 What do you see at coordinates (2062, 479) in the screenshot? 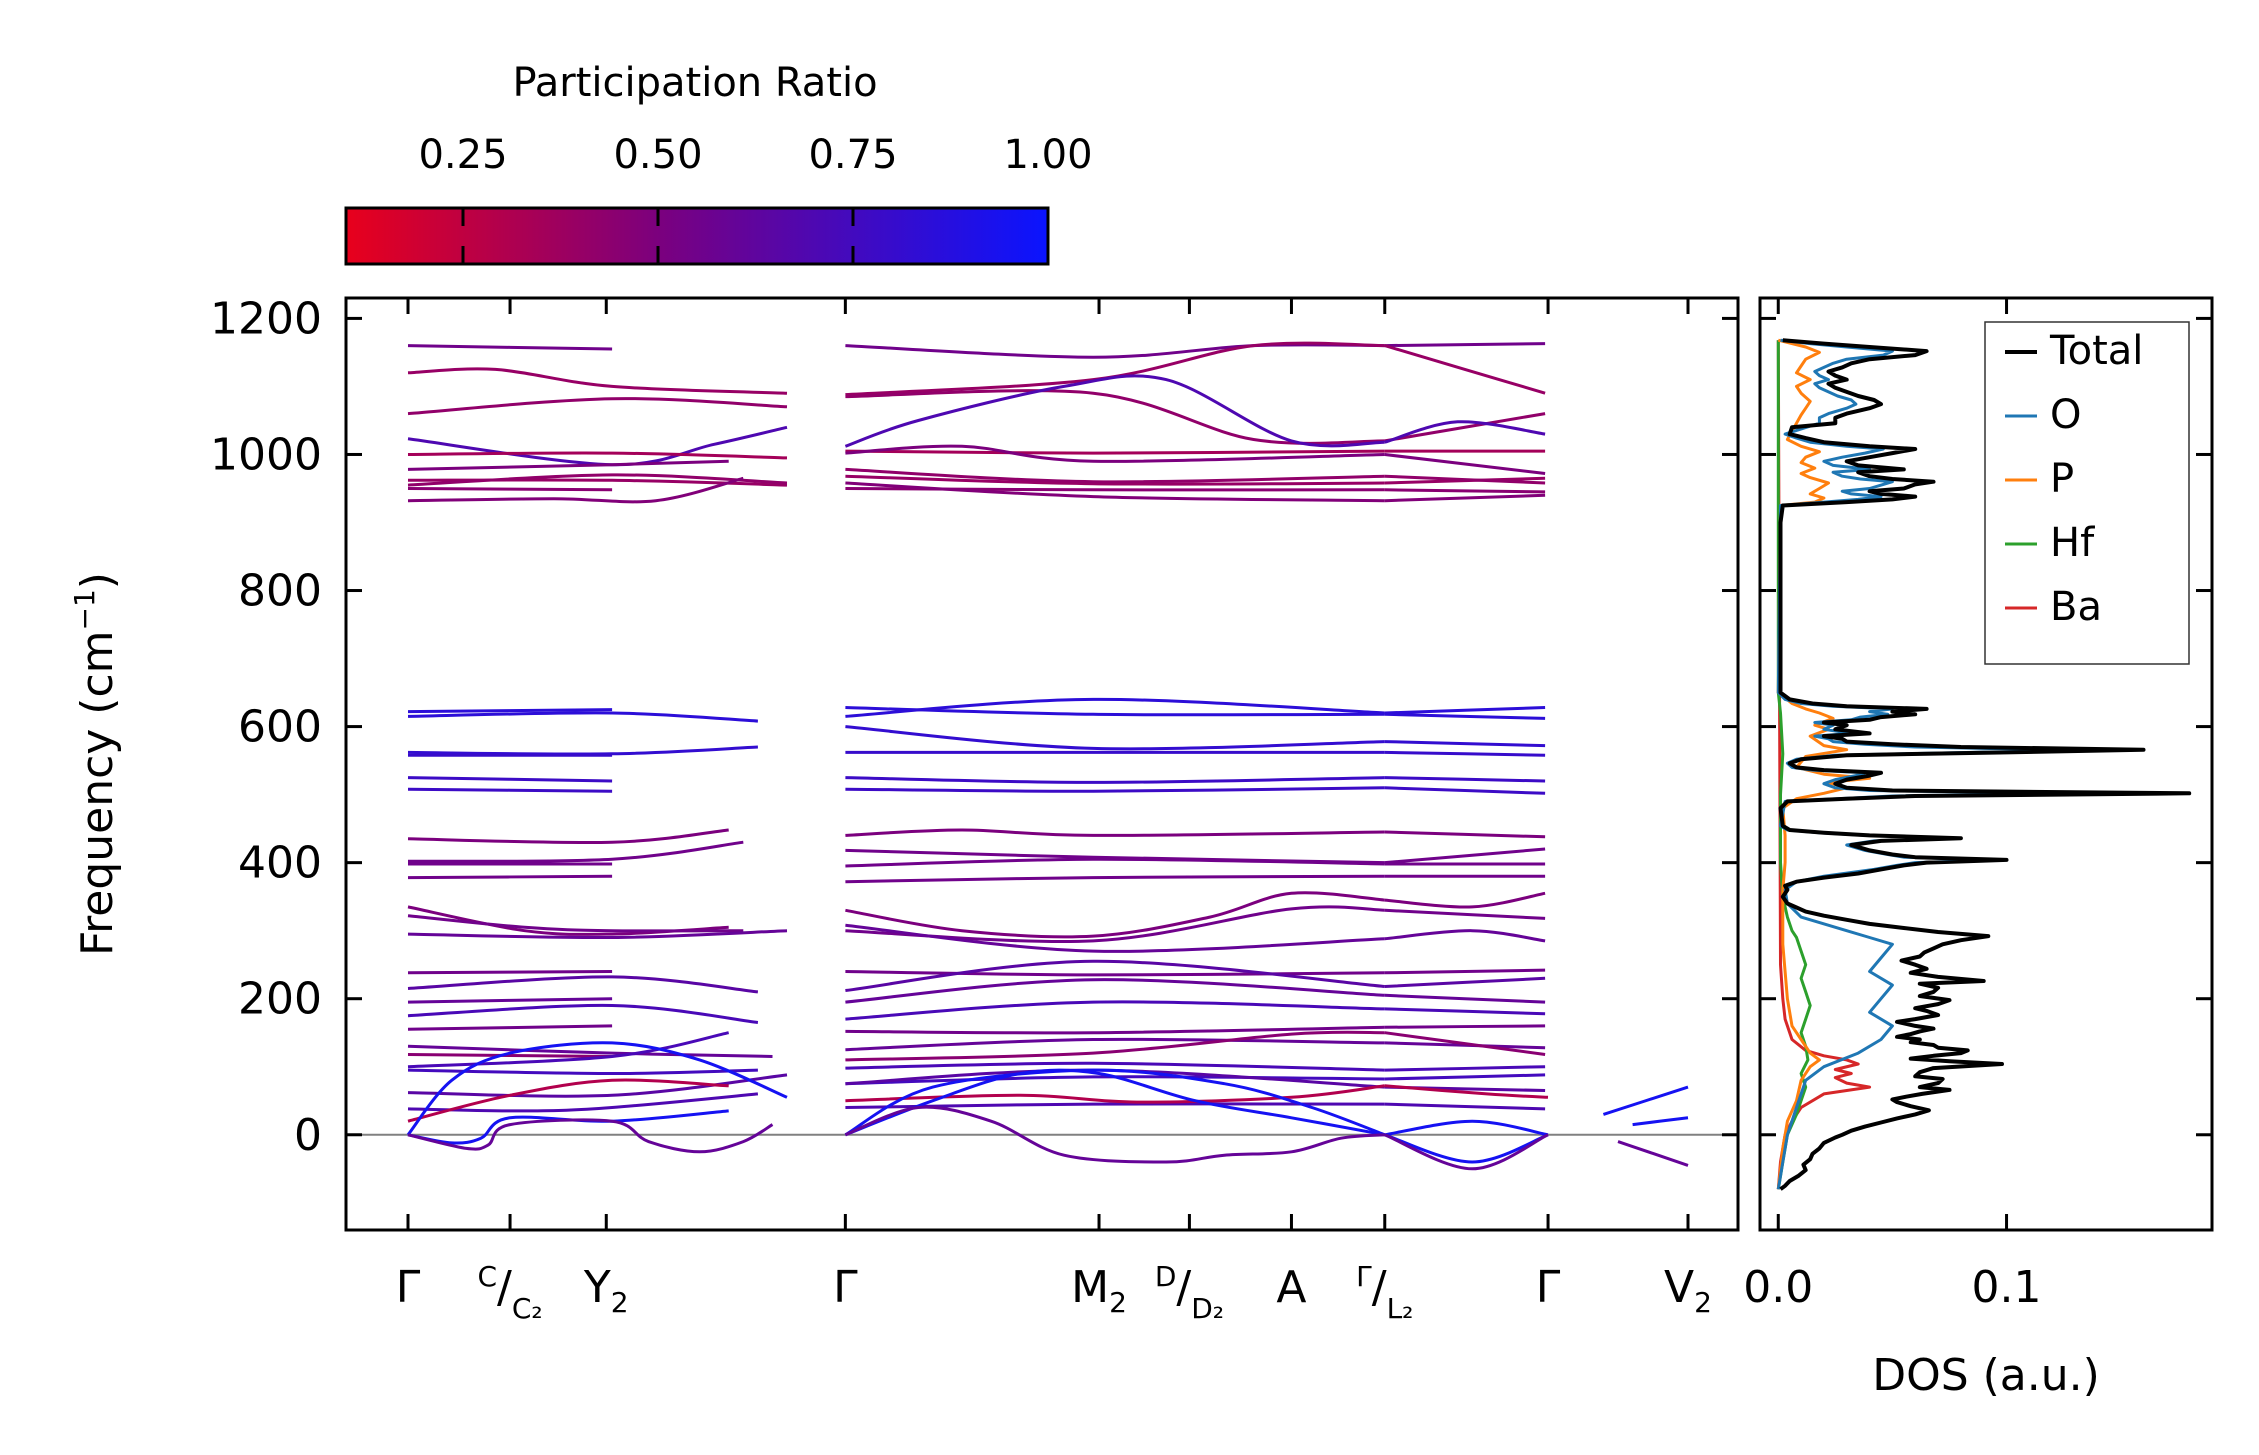
I see `legend-label-p: P` at bounding box center [2062, 479].